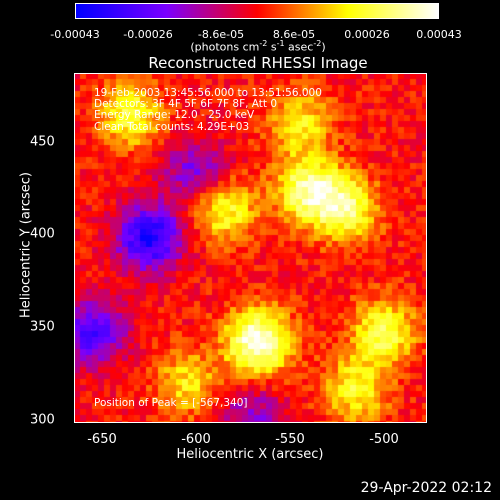 This screenshot has width=500, height=500. Describe the element at coordinates (42, 142) in the screenshot. I see `y-tick-label: 450` at that location.